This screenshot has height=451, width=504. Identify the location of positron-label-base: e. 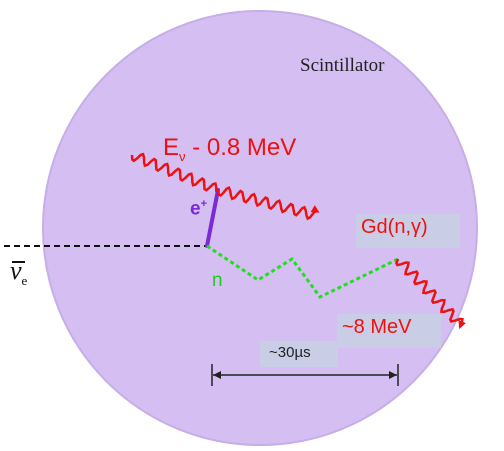
(195, 209).